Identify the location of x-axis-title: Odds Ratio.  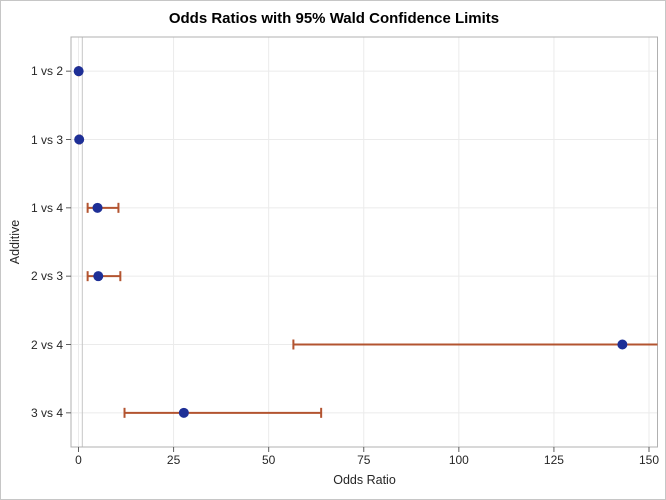
(364, 480).